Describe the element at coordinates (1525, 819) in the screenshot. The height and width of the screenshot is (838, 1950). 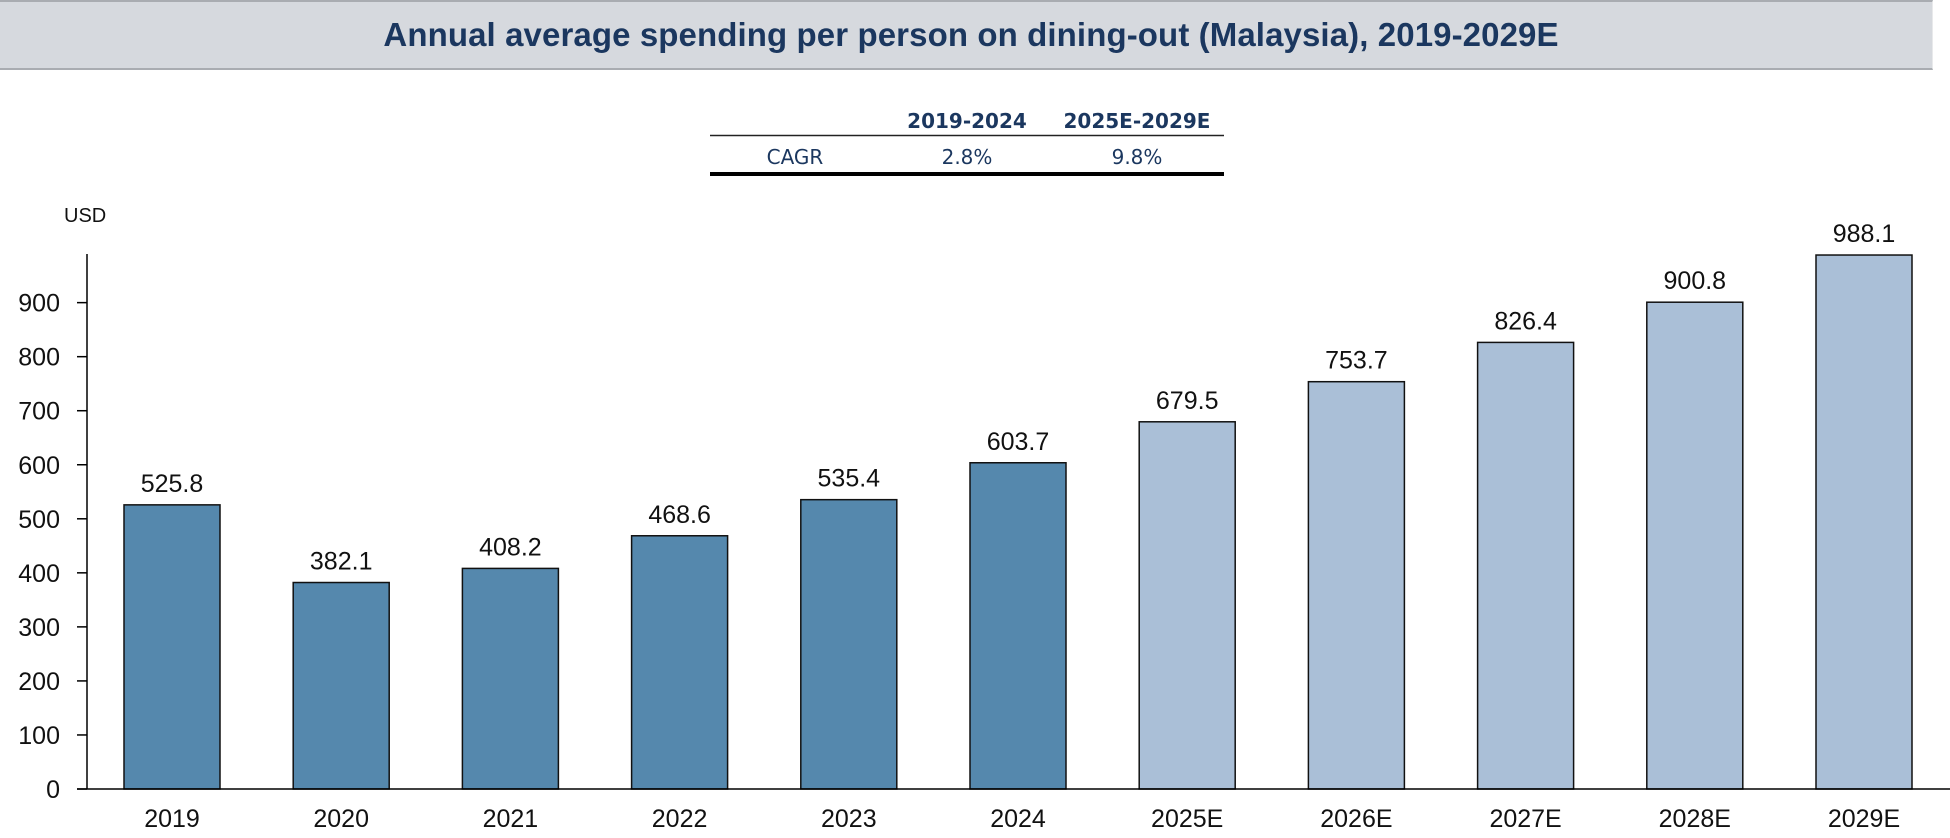
I see `x-tick-label-2027e: 2027E` at that location.